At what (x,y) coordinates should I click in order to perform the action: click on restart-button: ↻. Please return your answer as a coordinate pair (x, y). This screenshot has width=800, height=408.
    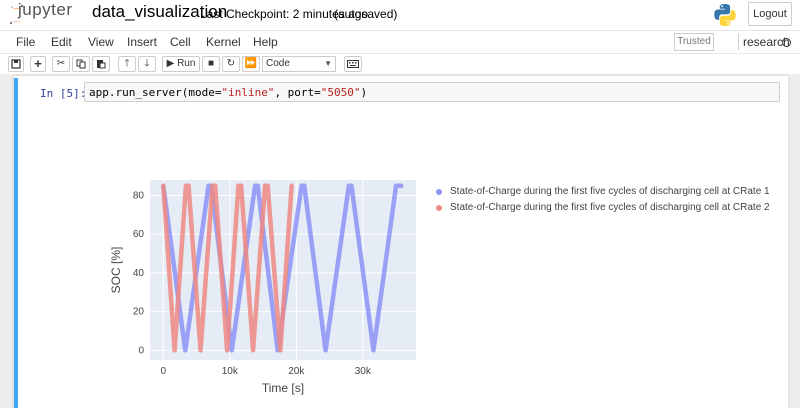
    Looking at the image, I should click on (231, 64).